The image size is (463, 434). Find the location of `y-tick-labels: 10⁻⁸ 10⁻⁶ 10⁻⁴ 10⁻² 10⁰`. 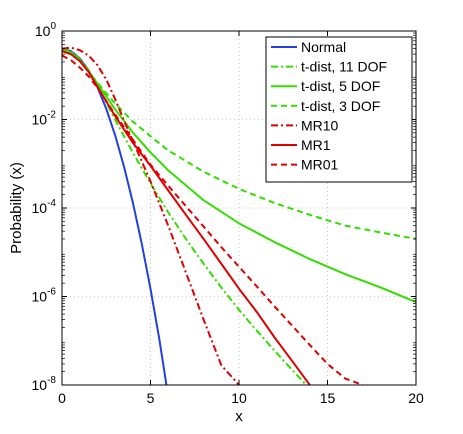

y-tick-labels: 10⁻⁸ 10⁻⁶ 10⁻⁴ 10⁻² 10⁰ is located at coordinates (44, 207).